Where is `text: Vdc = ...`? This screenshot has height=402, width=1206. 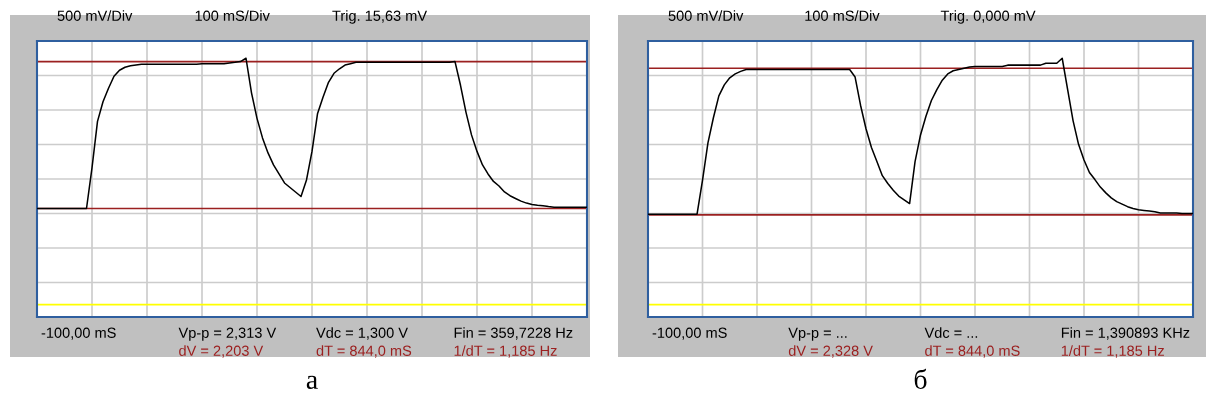 text: Vdc = ... is located at coordinates (951, 332).